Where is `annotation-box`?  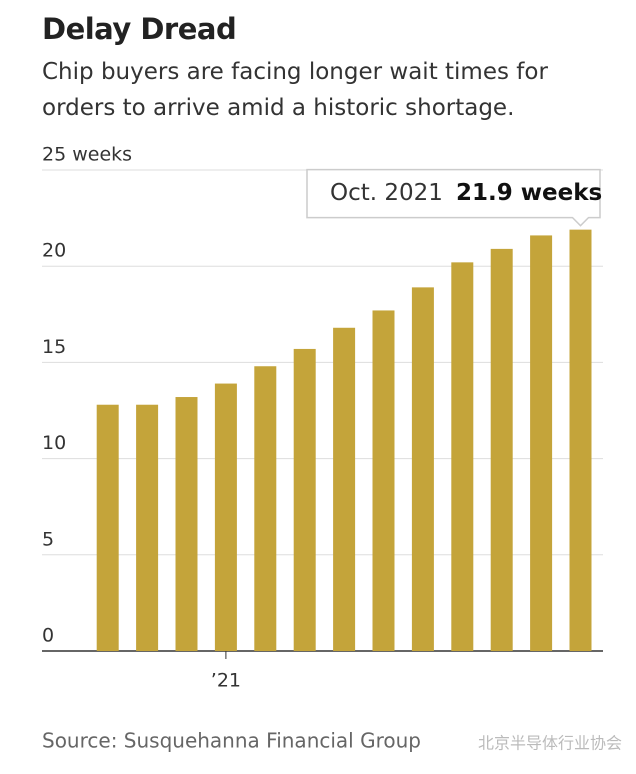 annotation-box is located at coordinates (453, 197).